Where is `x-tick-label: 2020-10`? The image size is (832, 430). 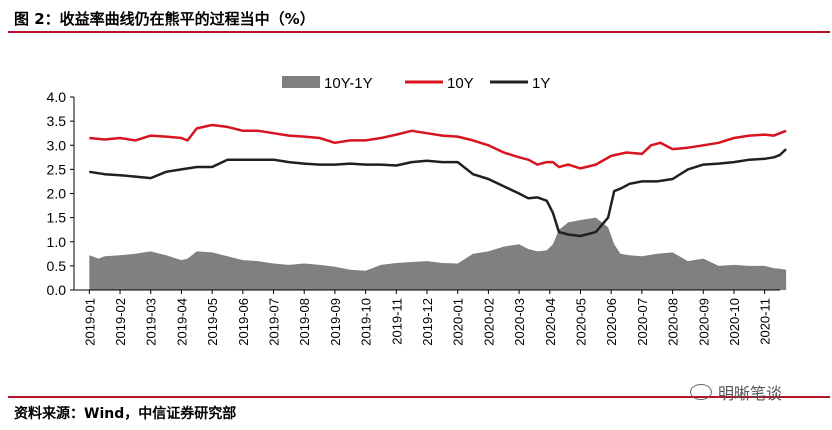
x-tick-label: 2020-10 is located at coordinates (734, 322).